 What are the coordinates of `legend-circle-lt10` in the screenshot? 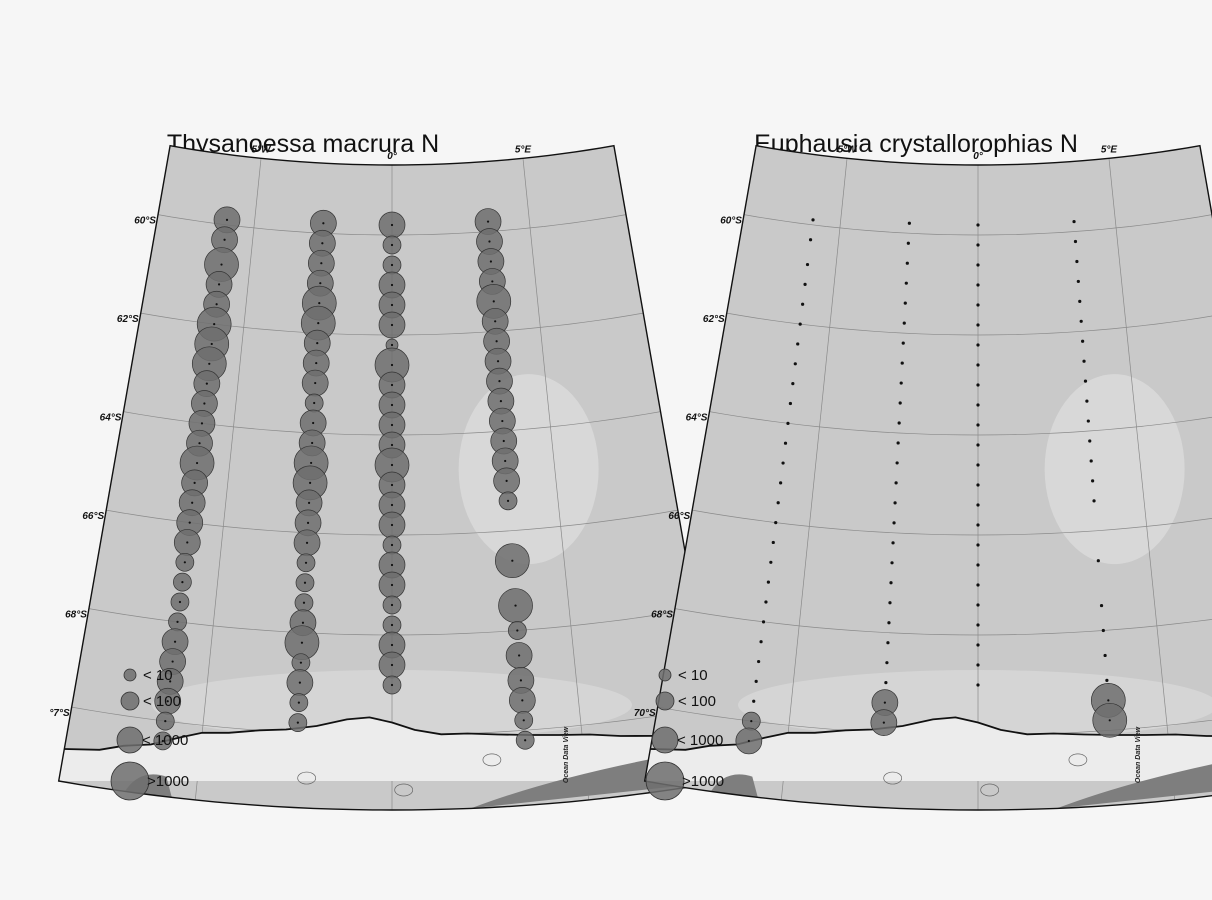 It's located at (665, 675).